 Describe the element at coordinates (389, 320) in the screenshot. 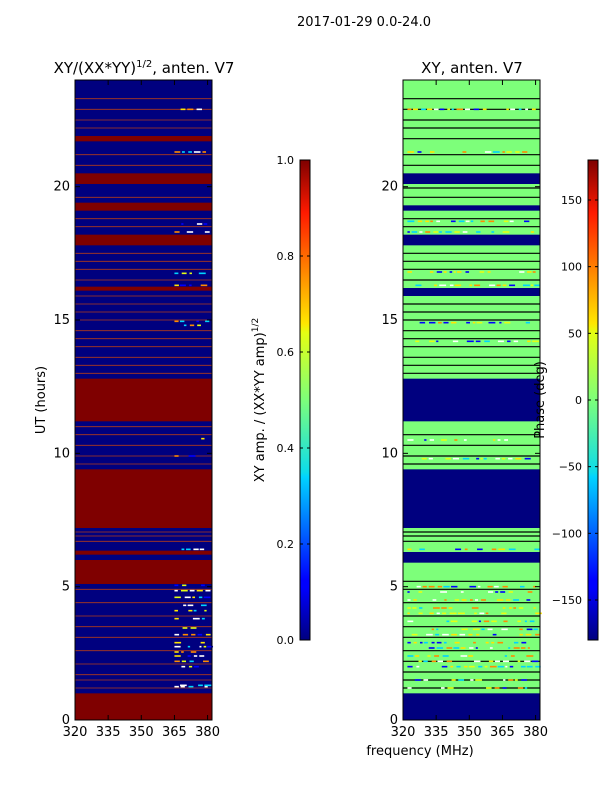

I see `y-tick-label: 15` at that location.